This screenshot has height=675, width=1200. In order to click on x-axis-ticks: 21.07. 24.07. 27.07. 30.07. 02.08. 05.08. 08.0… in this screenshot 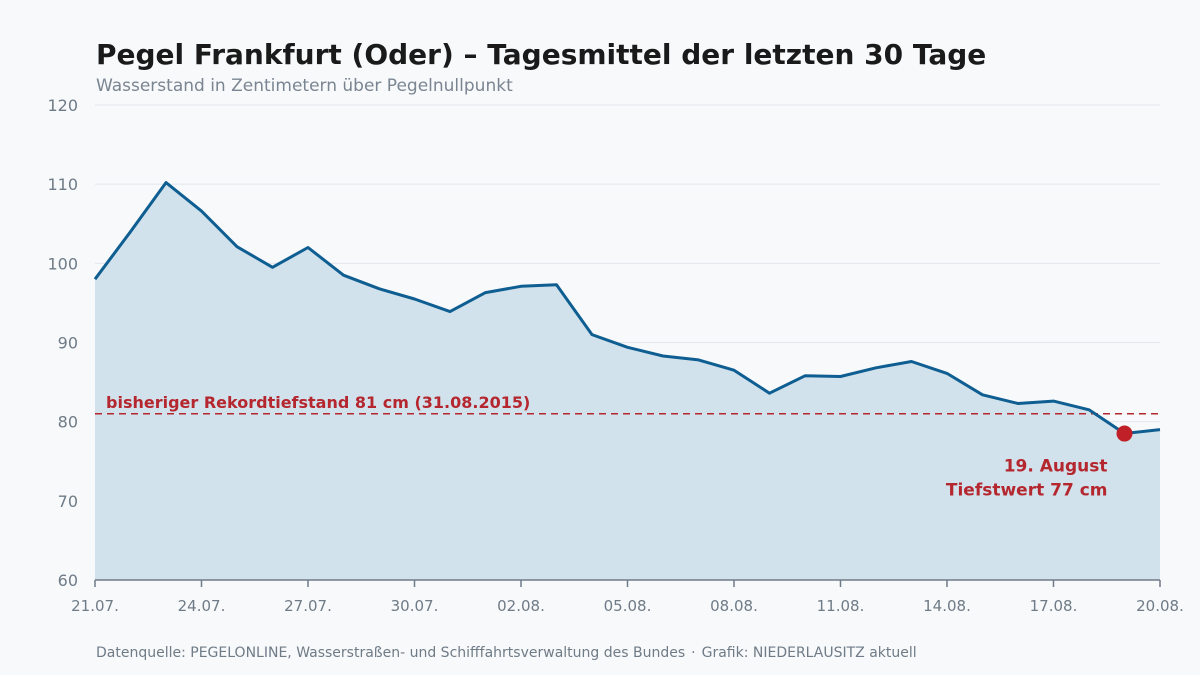, I will do `click(627, 597)`.